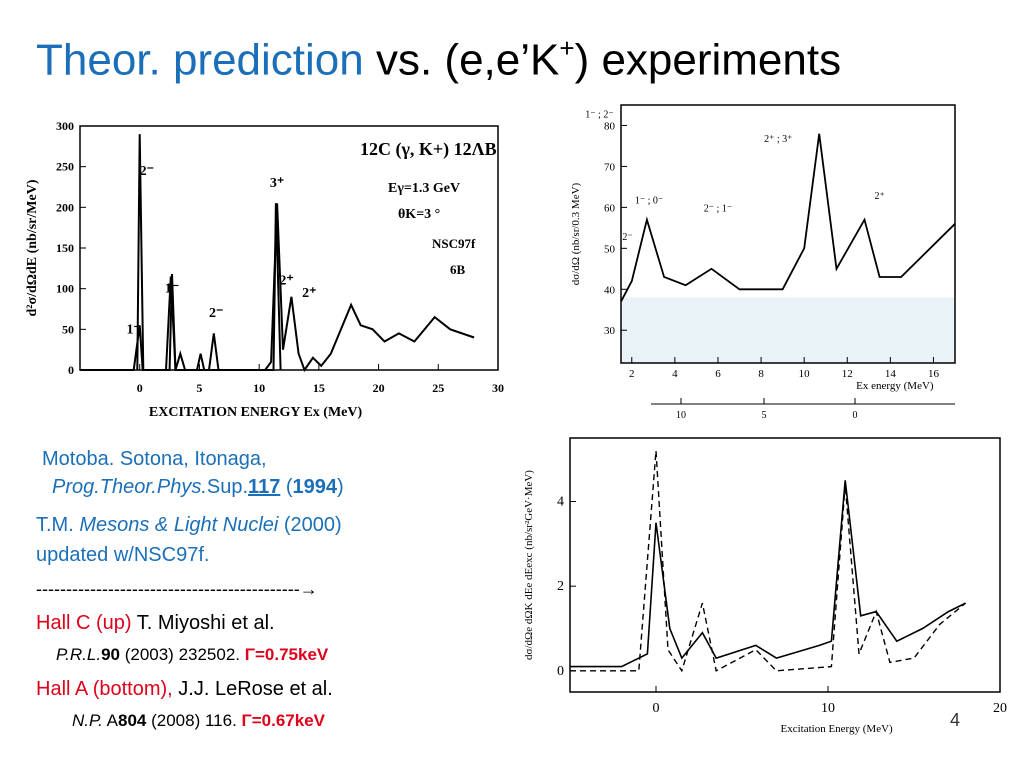  What do you see at coordinates (649, 200) in the screenshot?
I see `peak-label: 1⁻ ; 0⁻` at bounding box center [649, 200].